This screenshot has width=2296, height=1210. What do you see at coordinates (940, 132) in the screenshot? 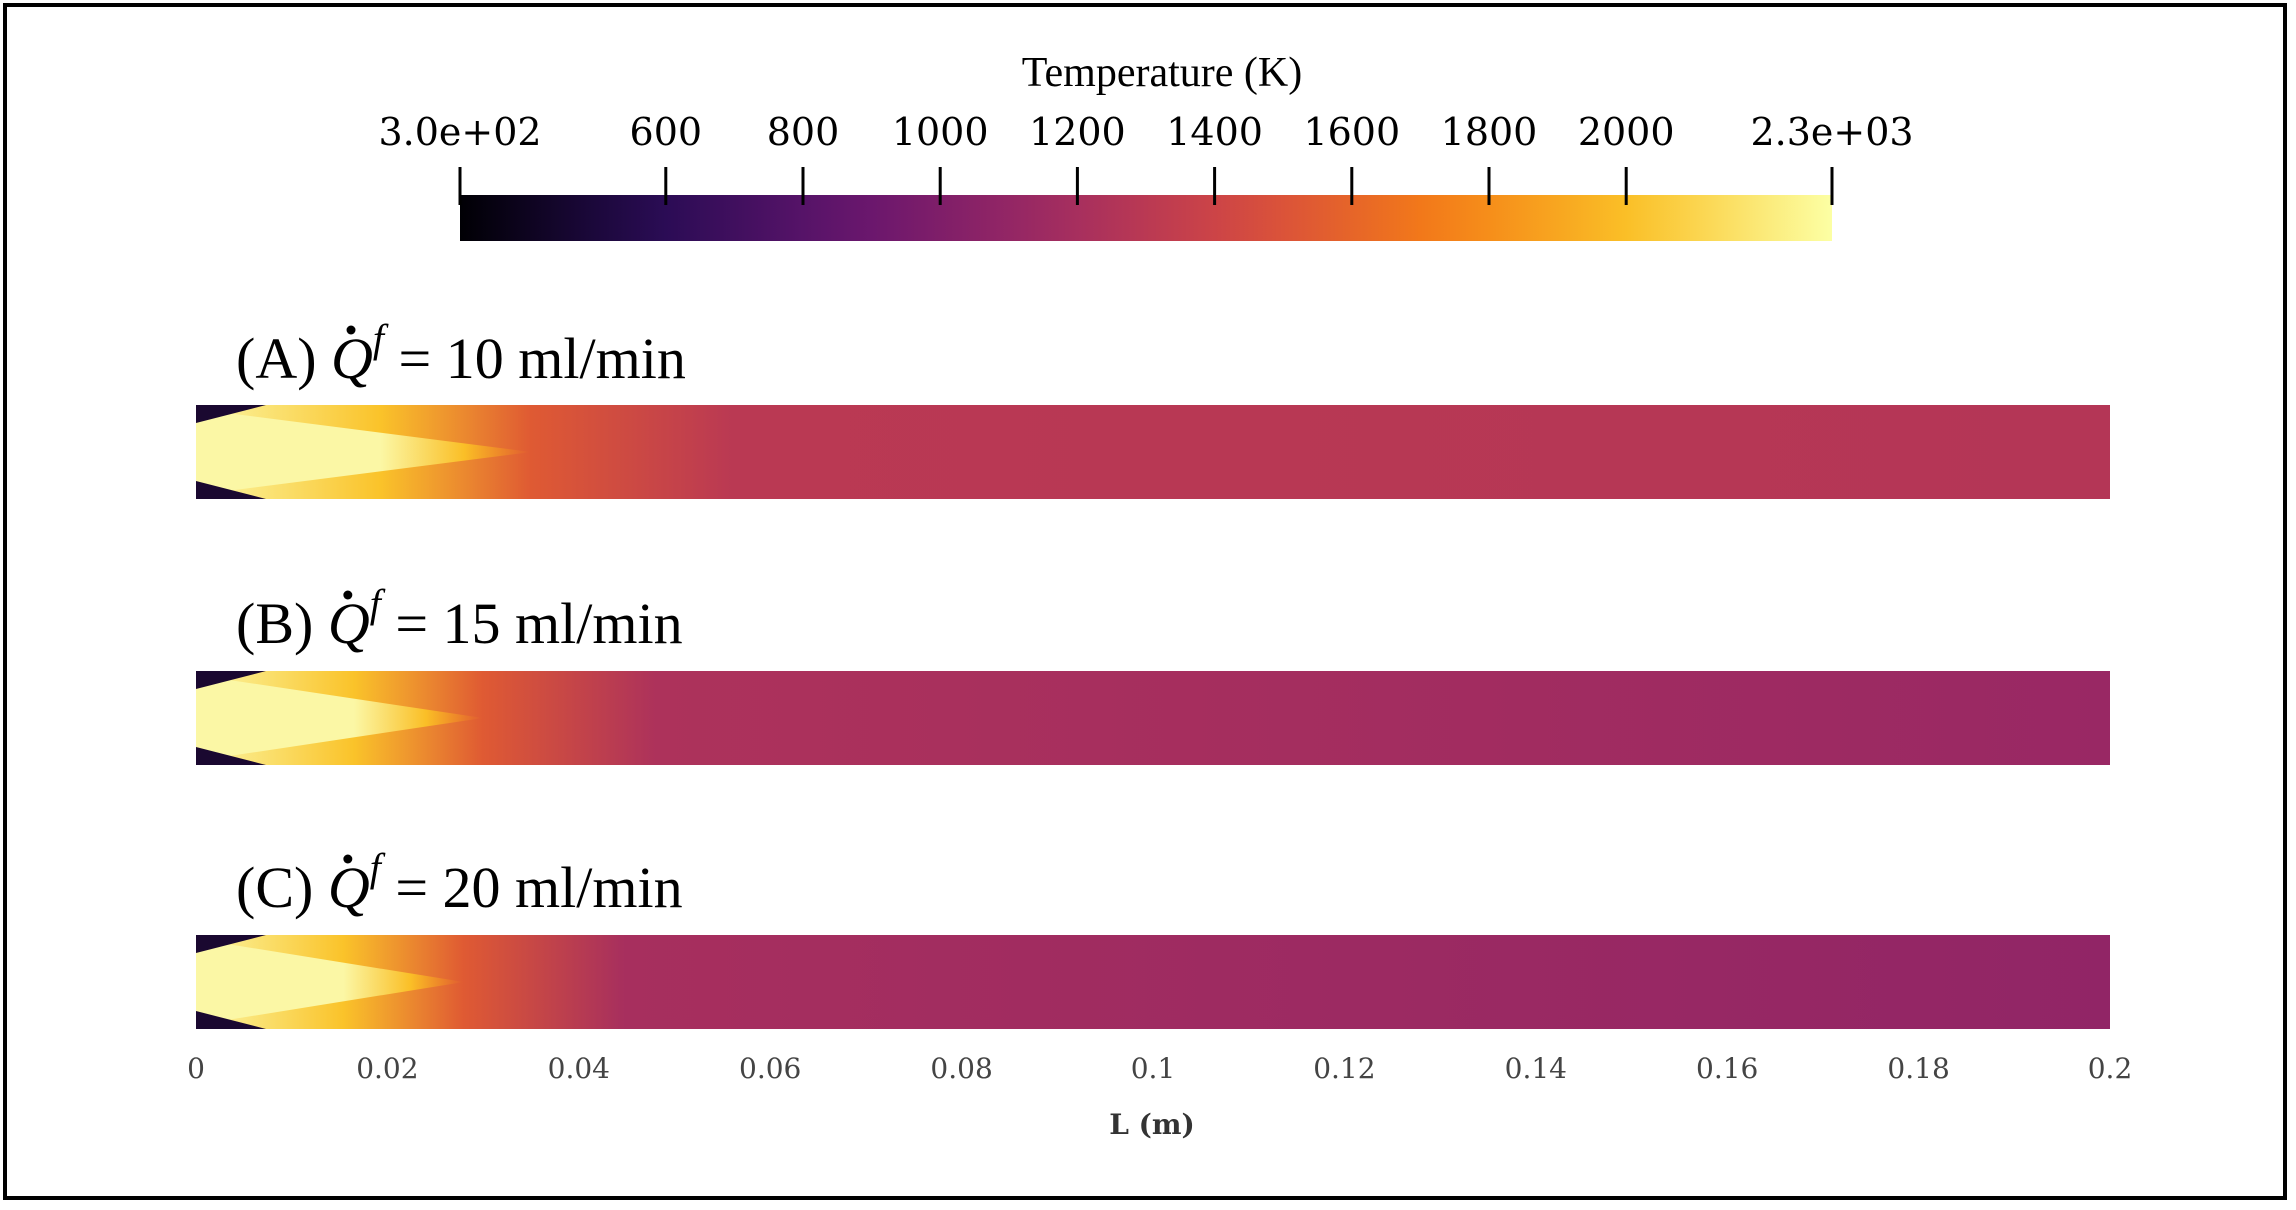
I see `colorbar-tick-label: 1000` at bounding box center [940, 132].